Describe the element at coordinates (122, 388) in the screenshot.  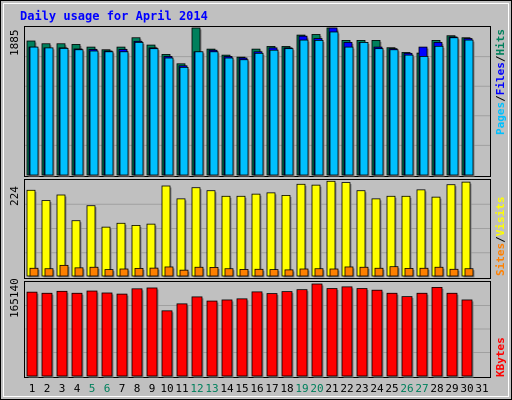
I see `x-tick-label: 7` at that location.